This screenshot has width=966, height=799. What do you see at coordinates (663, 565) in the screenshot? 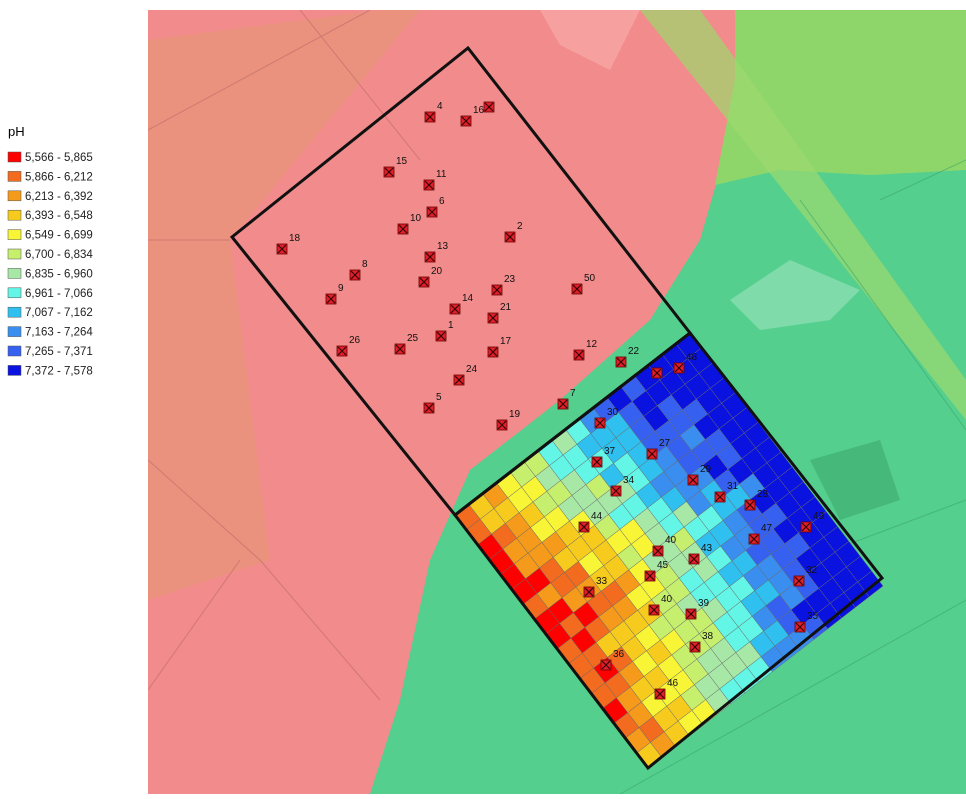
I see `sample-label: 45` at bounding box center [663, 565].